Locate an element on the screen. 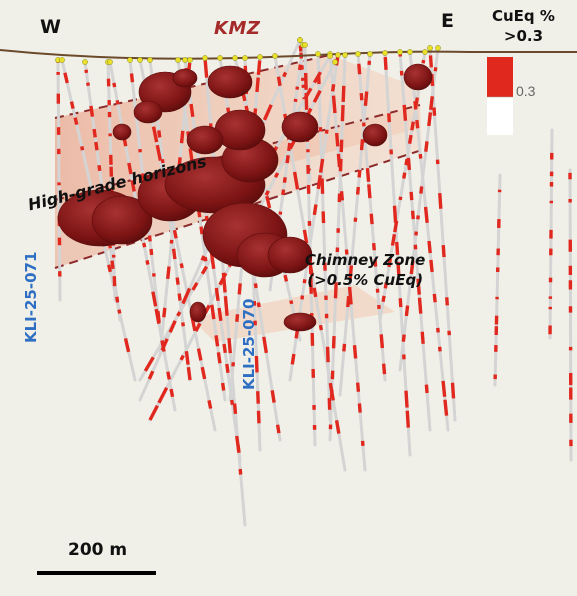 This screenshot has width=577, height=596. zone-label: KMZ is located at coordinates (237, 28).